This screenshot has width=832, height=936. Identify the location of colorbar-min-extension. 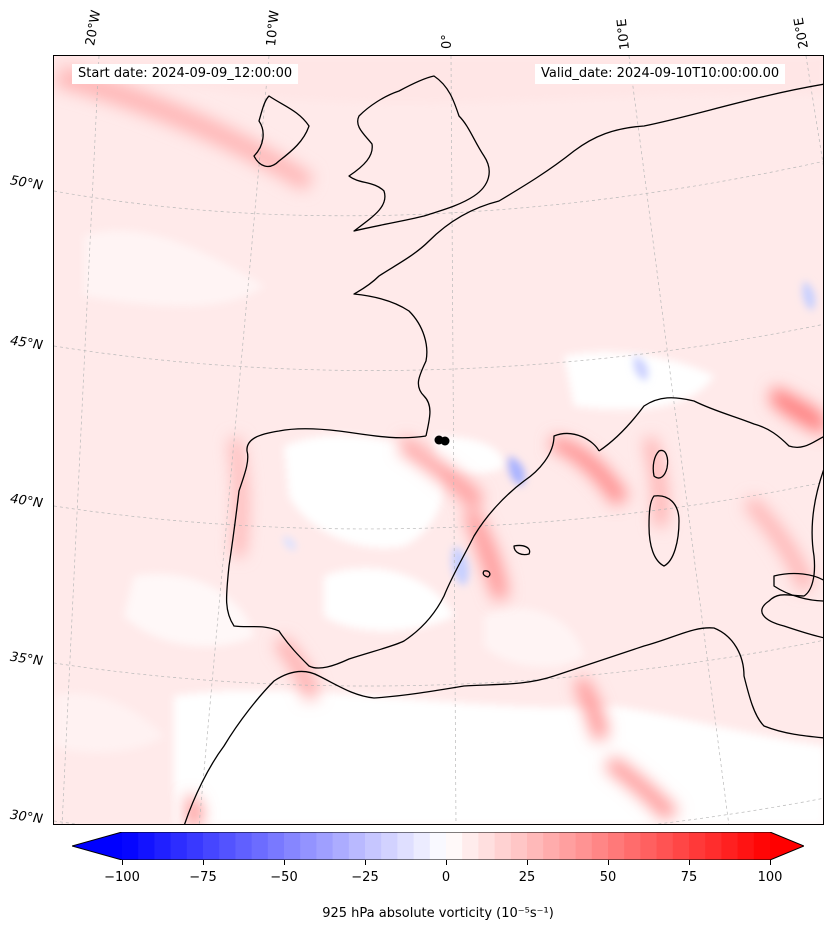
(97, 846).